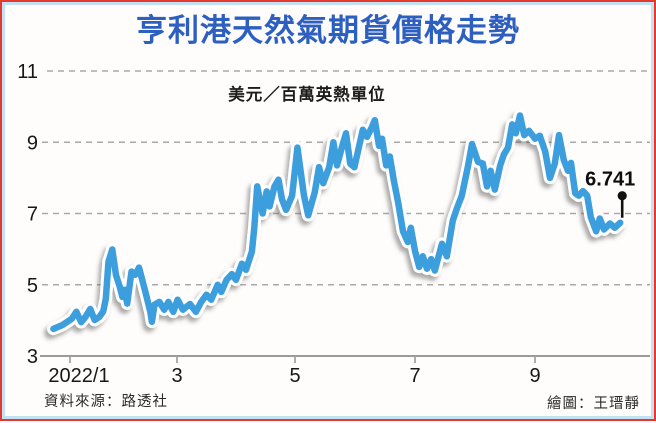 The height and width of the screenshot is (423, 656). What do you see at coordinates (414, 376) in the screenshot?
I see `x-tick-label-7: 7` at bounding box center [414, 376].